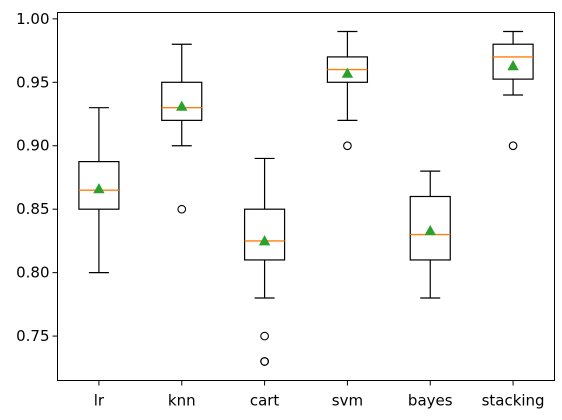  What do you see at coordinates (347, 401) in the screenshot?
I see `x-tick-label: svm` at bounding box center [347, 401].